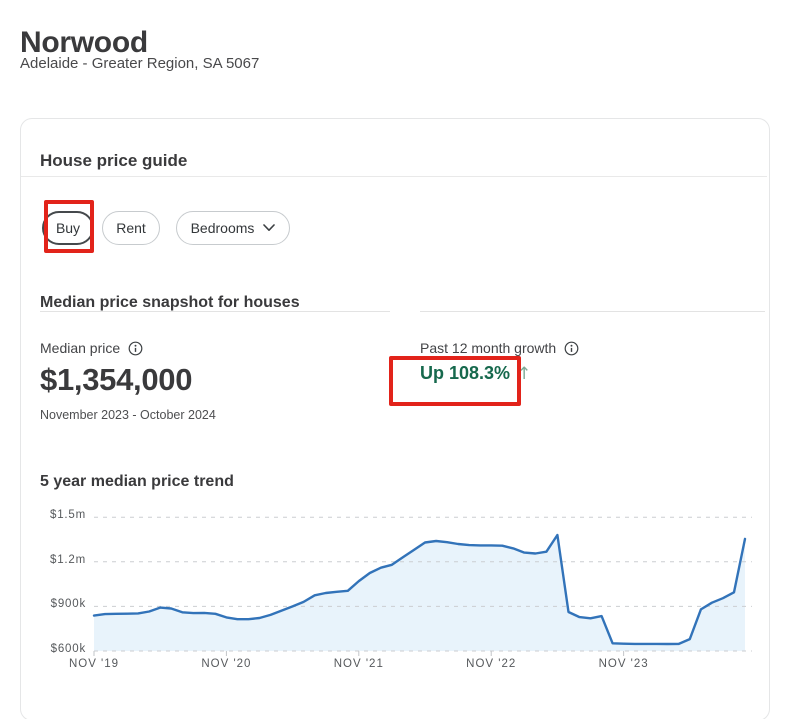 This screenshot has height=719, width=789. I want to click on median-price-info-icon, so click(135, 348).